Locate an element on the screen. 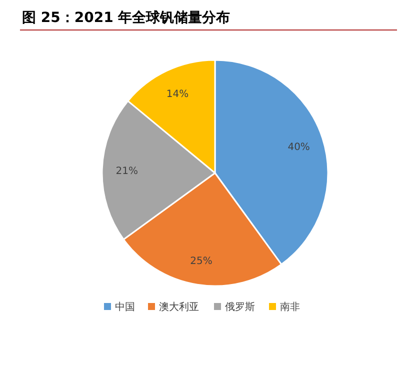 The width and height of the screenshot is (417, 368). chart-title: 图 25：2021 年全球钒储量分布 is located at coordinates (126, 18).